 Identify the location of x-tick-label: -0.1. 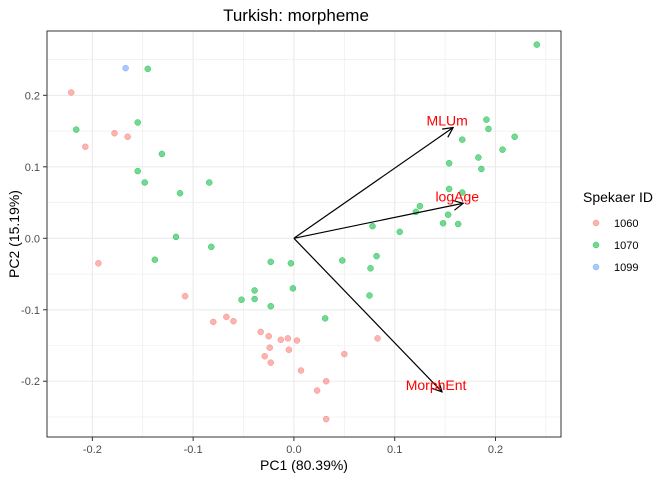
(193, 450).